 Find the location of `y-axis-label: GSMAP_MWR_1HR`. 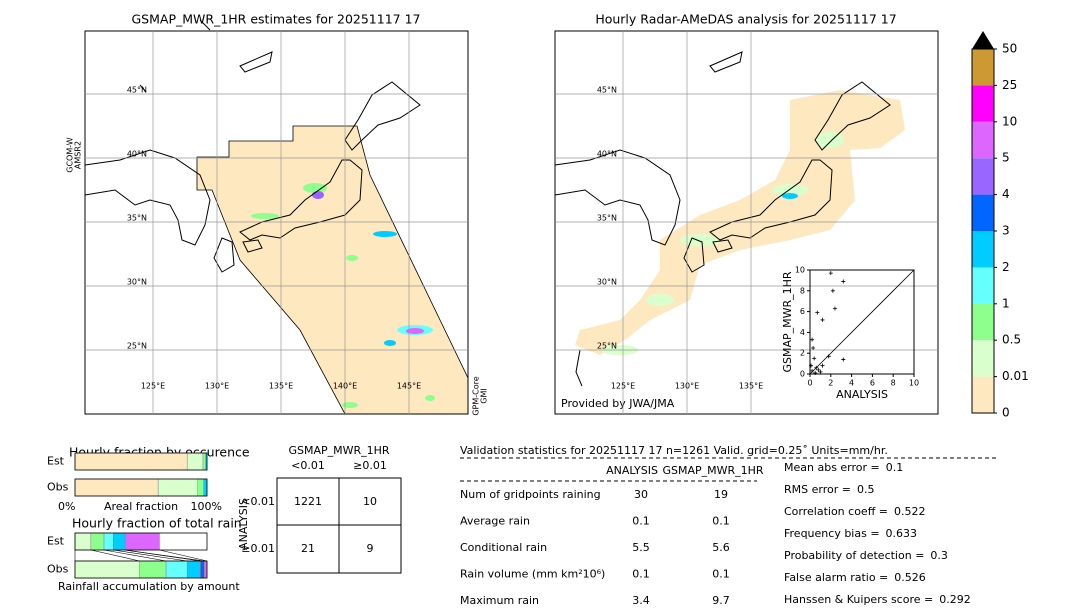

y-axis-label: GSMAP_MWR_1HR is located at coordinates (787, 321).